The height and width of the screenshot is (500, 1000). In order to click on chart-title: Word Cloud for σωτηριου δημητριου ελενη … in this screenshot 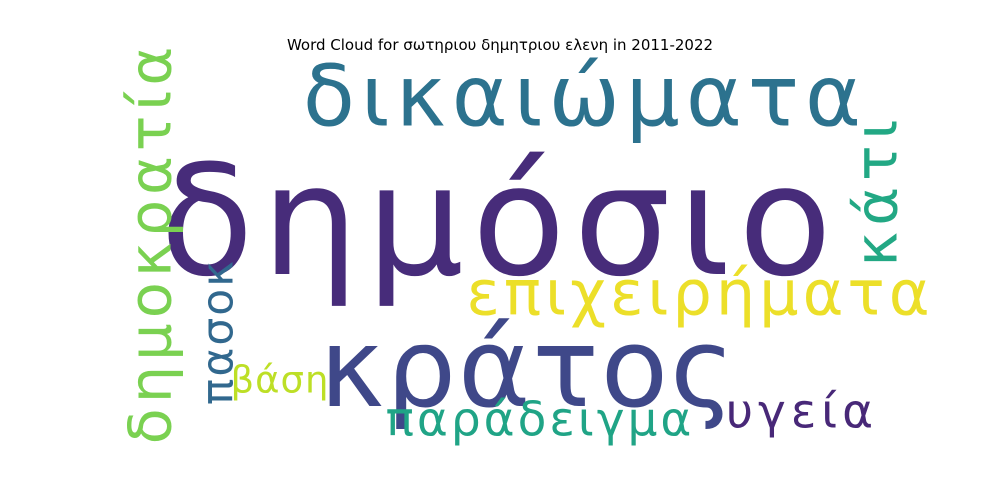, I will do `click(500, 45)`.